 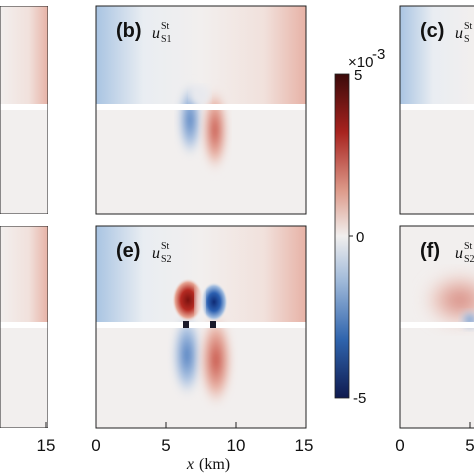 I want to click on panel-e-symbol: u, so click(x=156, y=253).